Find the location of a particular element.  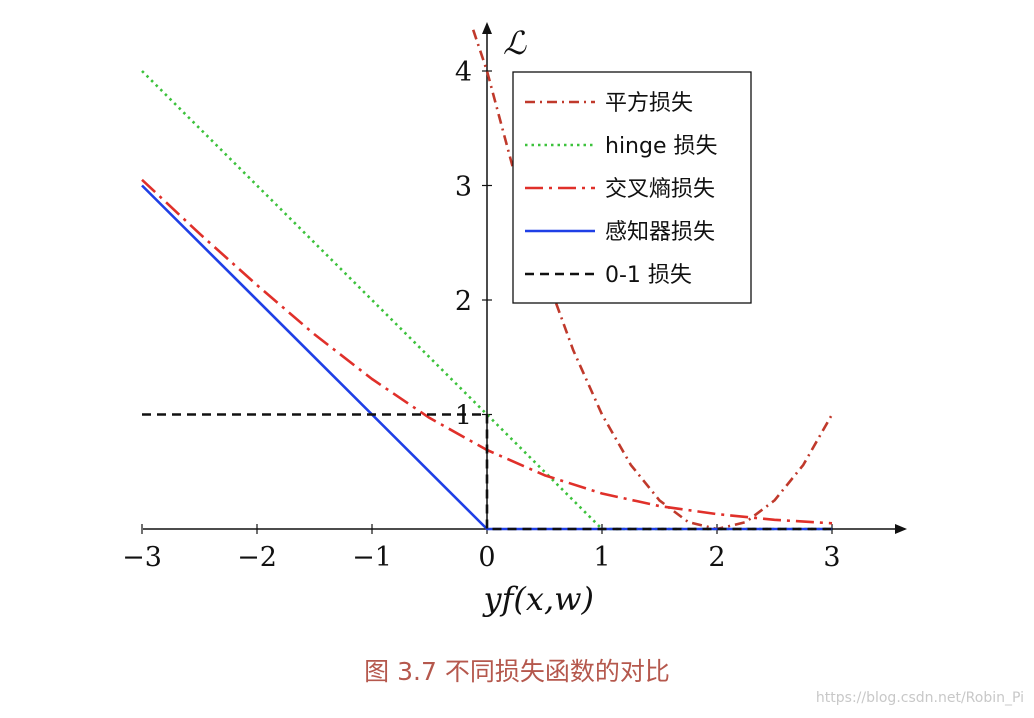

x-tick-label: 1 is located at coordinates (601, 557).